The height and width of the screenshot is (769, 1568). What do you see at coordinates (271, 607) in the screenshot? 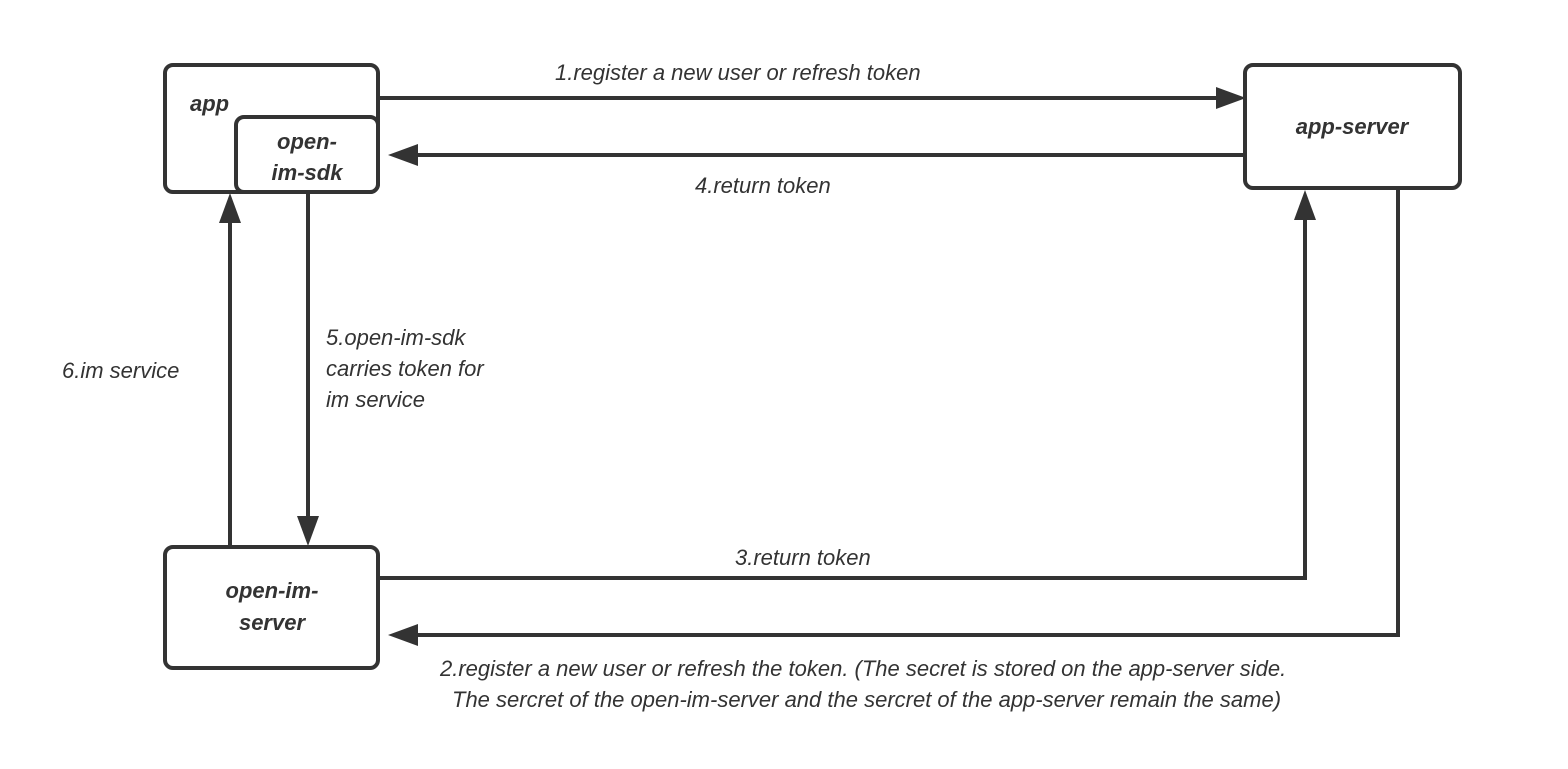
I see `node-open-im-server: open-im- server` at bounding box center [271, 607].